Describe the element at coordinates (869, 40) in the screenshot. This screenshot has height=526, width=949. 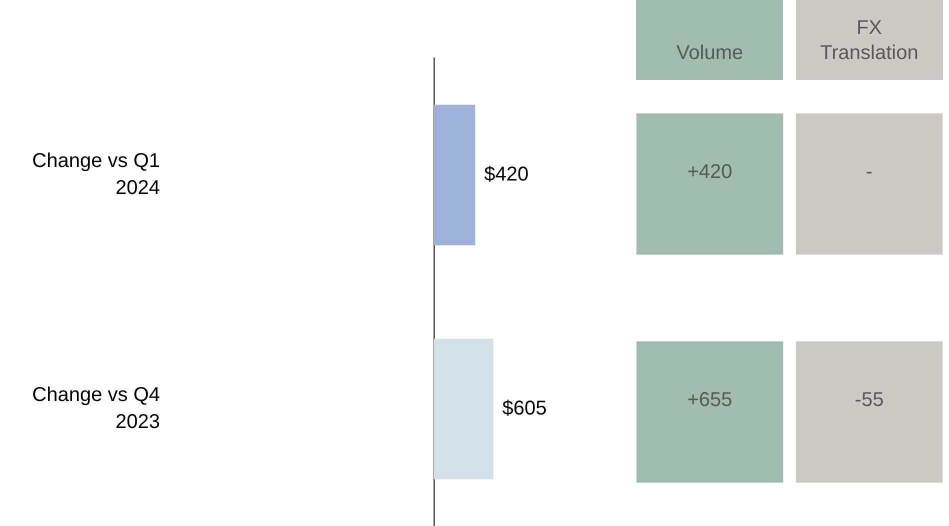
I see `category-label: FX Translation` at that location.